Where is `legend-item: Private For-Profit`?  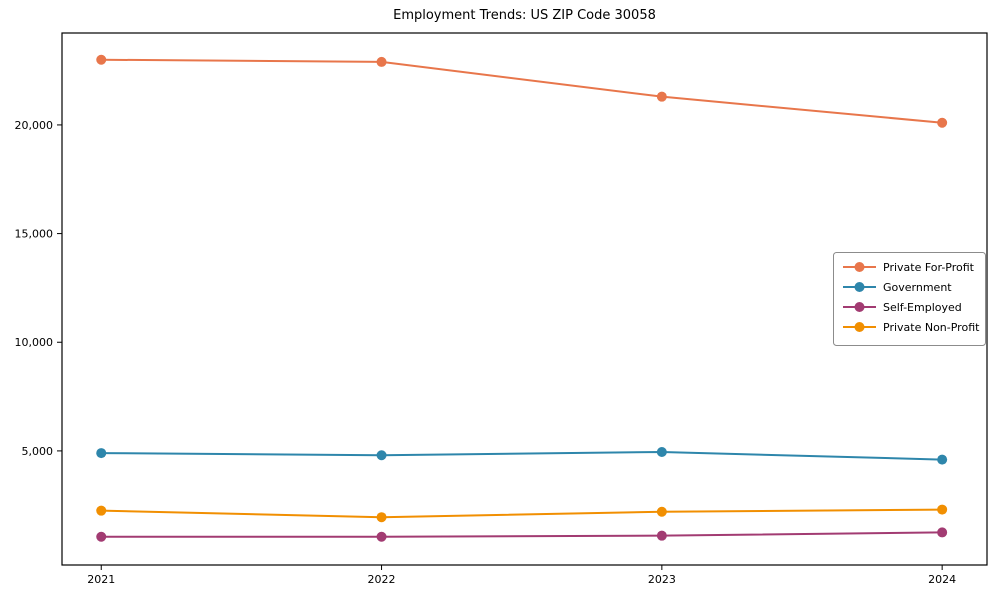
legend-item: Private For-Profit is located at coordinates (909, 267).